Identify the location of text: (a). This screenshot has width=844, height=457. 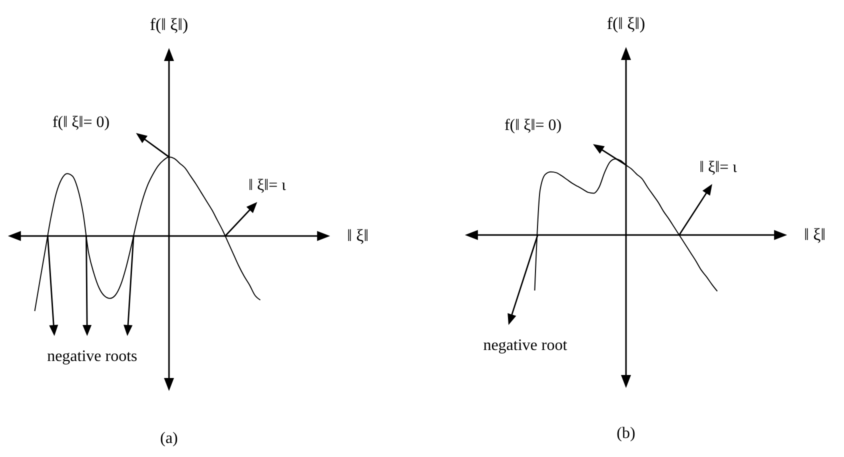
(169, 438).